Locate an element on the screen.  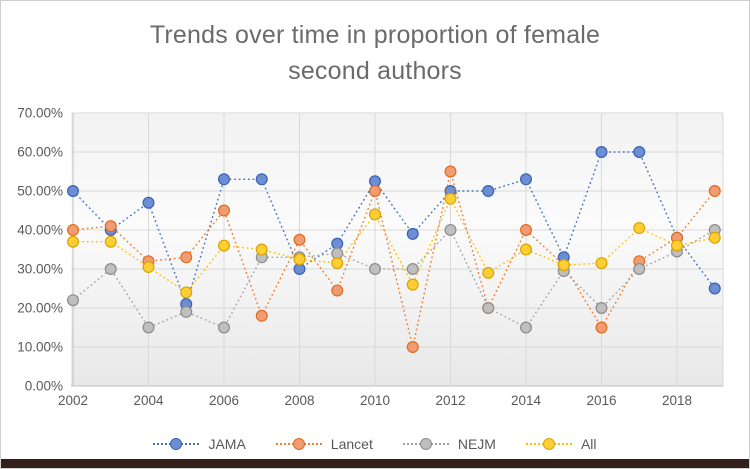
y-tick-label: 70.00% is located at coordinates (40, 113).